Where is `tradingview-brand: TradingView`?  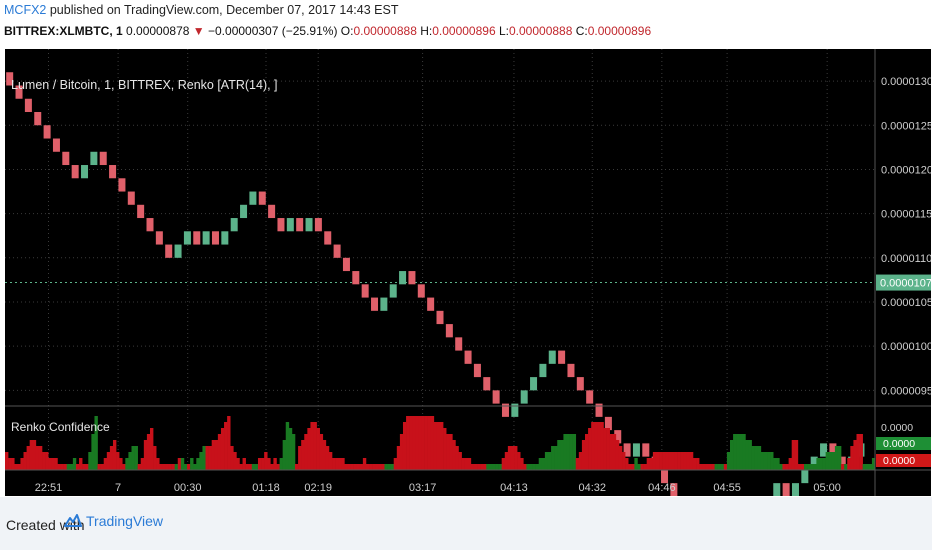 tradingview-brand: TradingView is located at coordinates (113, 521).